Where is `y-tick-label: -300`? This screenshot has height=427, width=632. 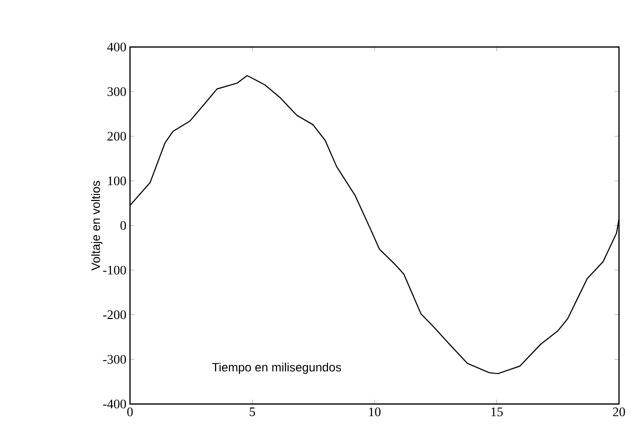 y-tick-label: -300 is located at coordinates (114, 359).